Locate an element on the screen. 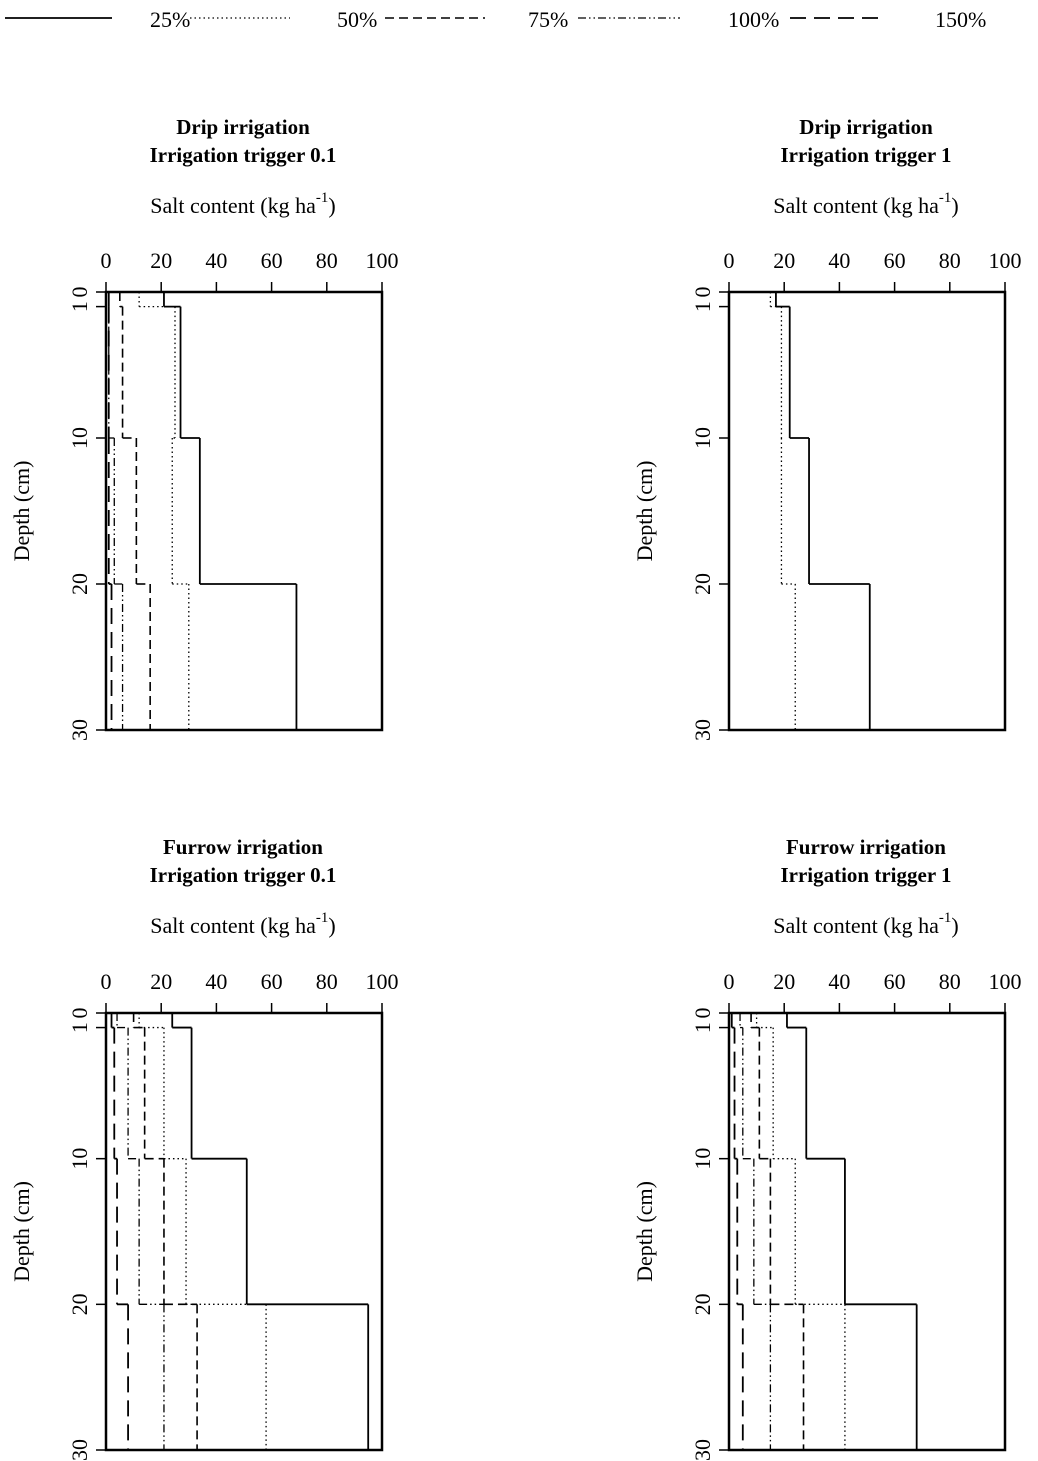  legend-label: 50% is located at coordinates (357, 19).